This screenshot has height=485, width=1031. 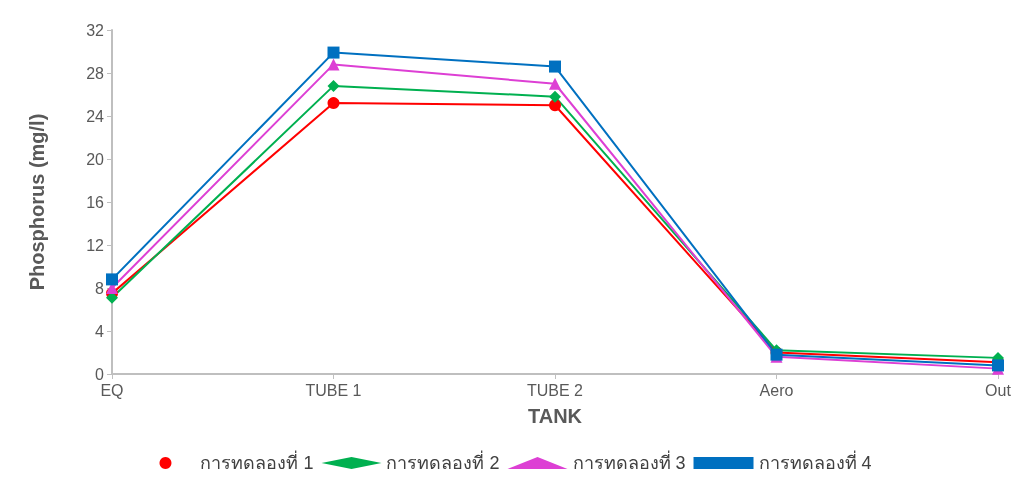 I want to click on y-tick-label: 28, so click(x=95, y=73).